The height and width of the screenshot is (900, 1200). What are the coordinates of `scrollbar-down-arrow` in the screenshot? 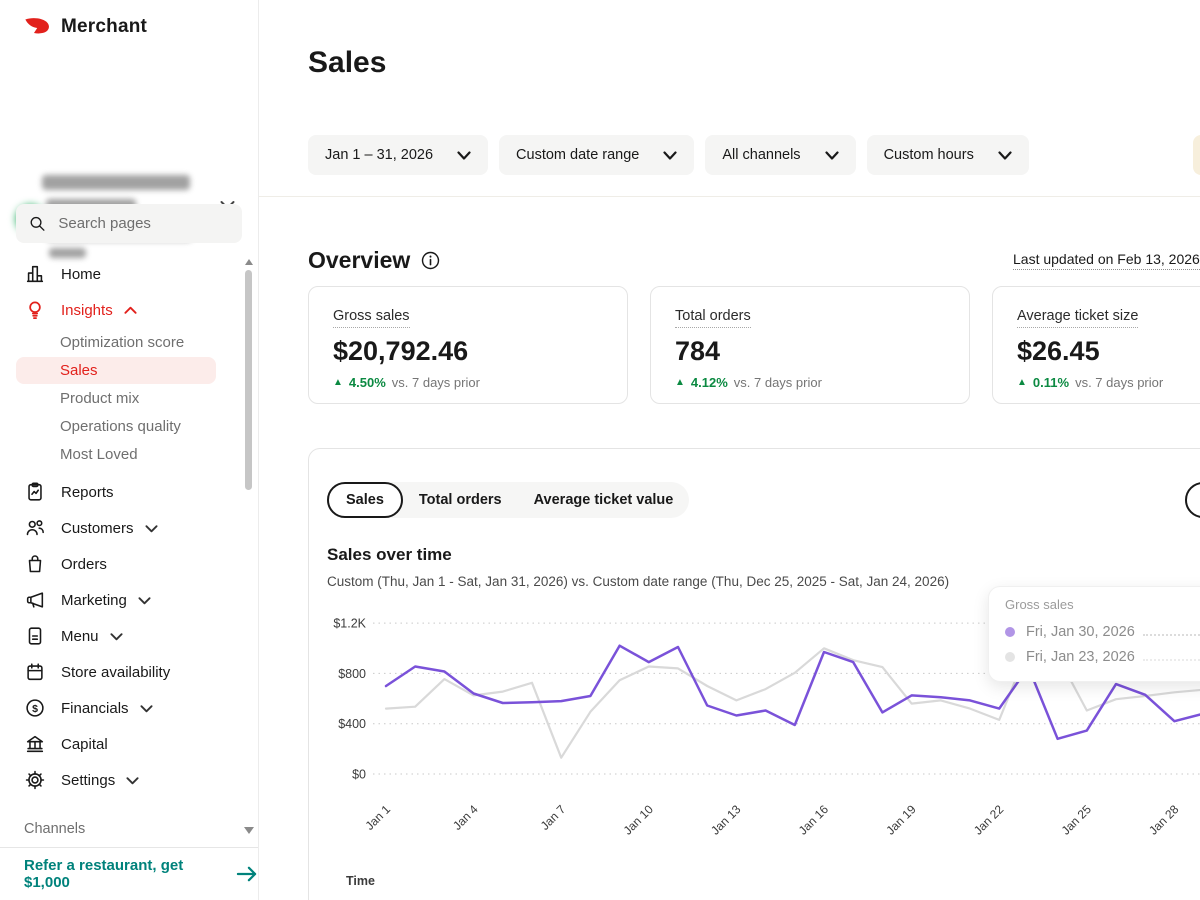 It's located at (249, 830).